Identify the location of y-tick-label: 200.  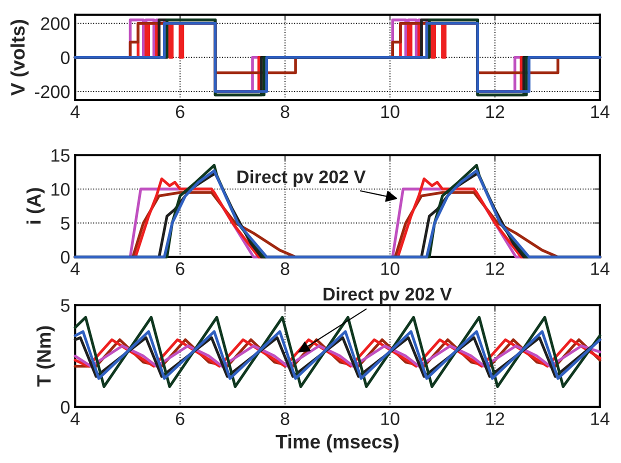
(55, 23).